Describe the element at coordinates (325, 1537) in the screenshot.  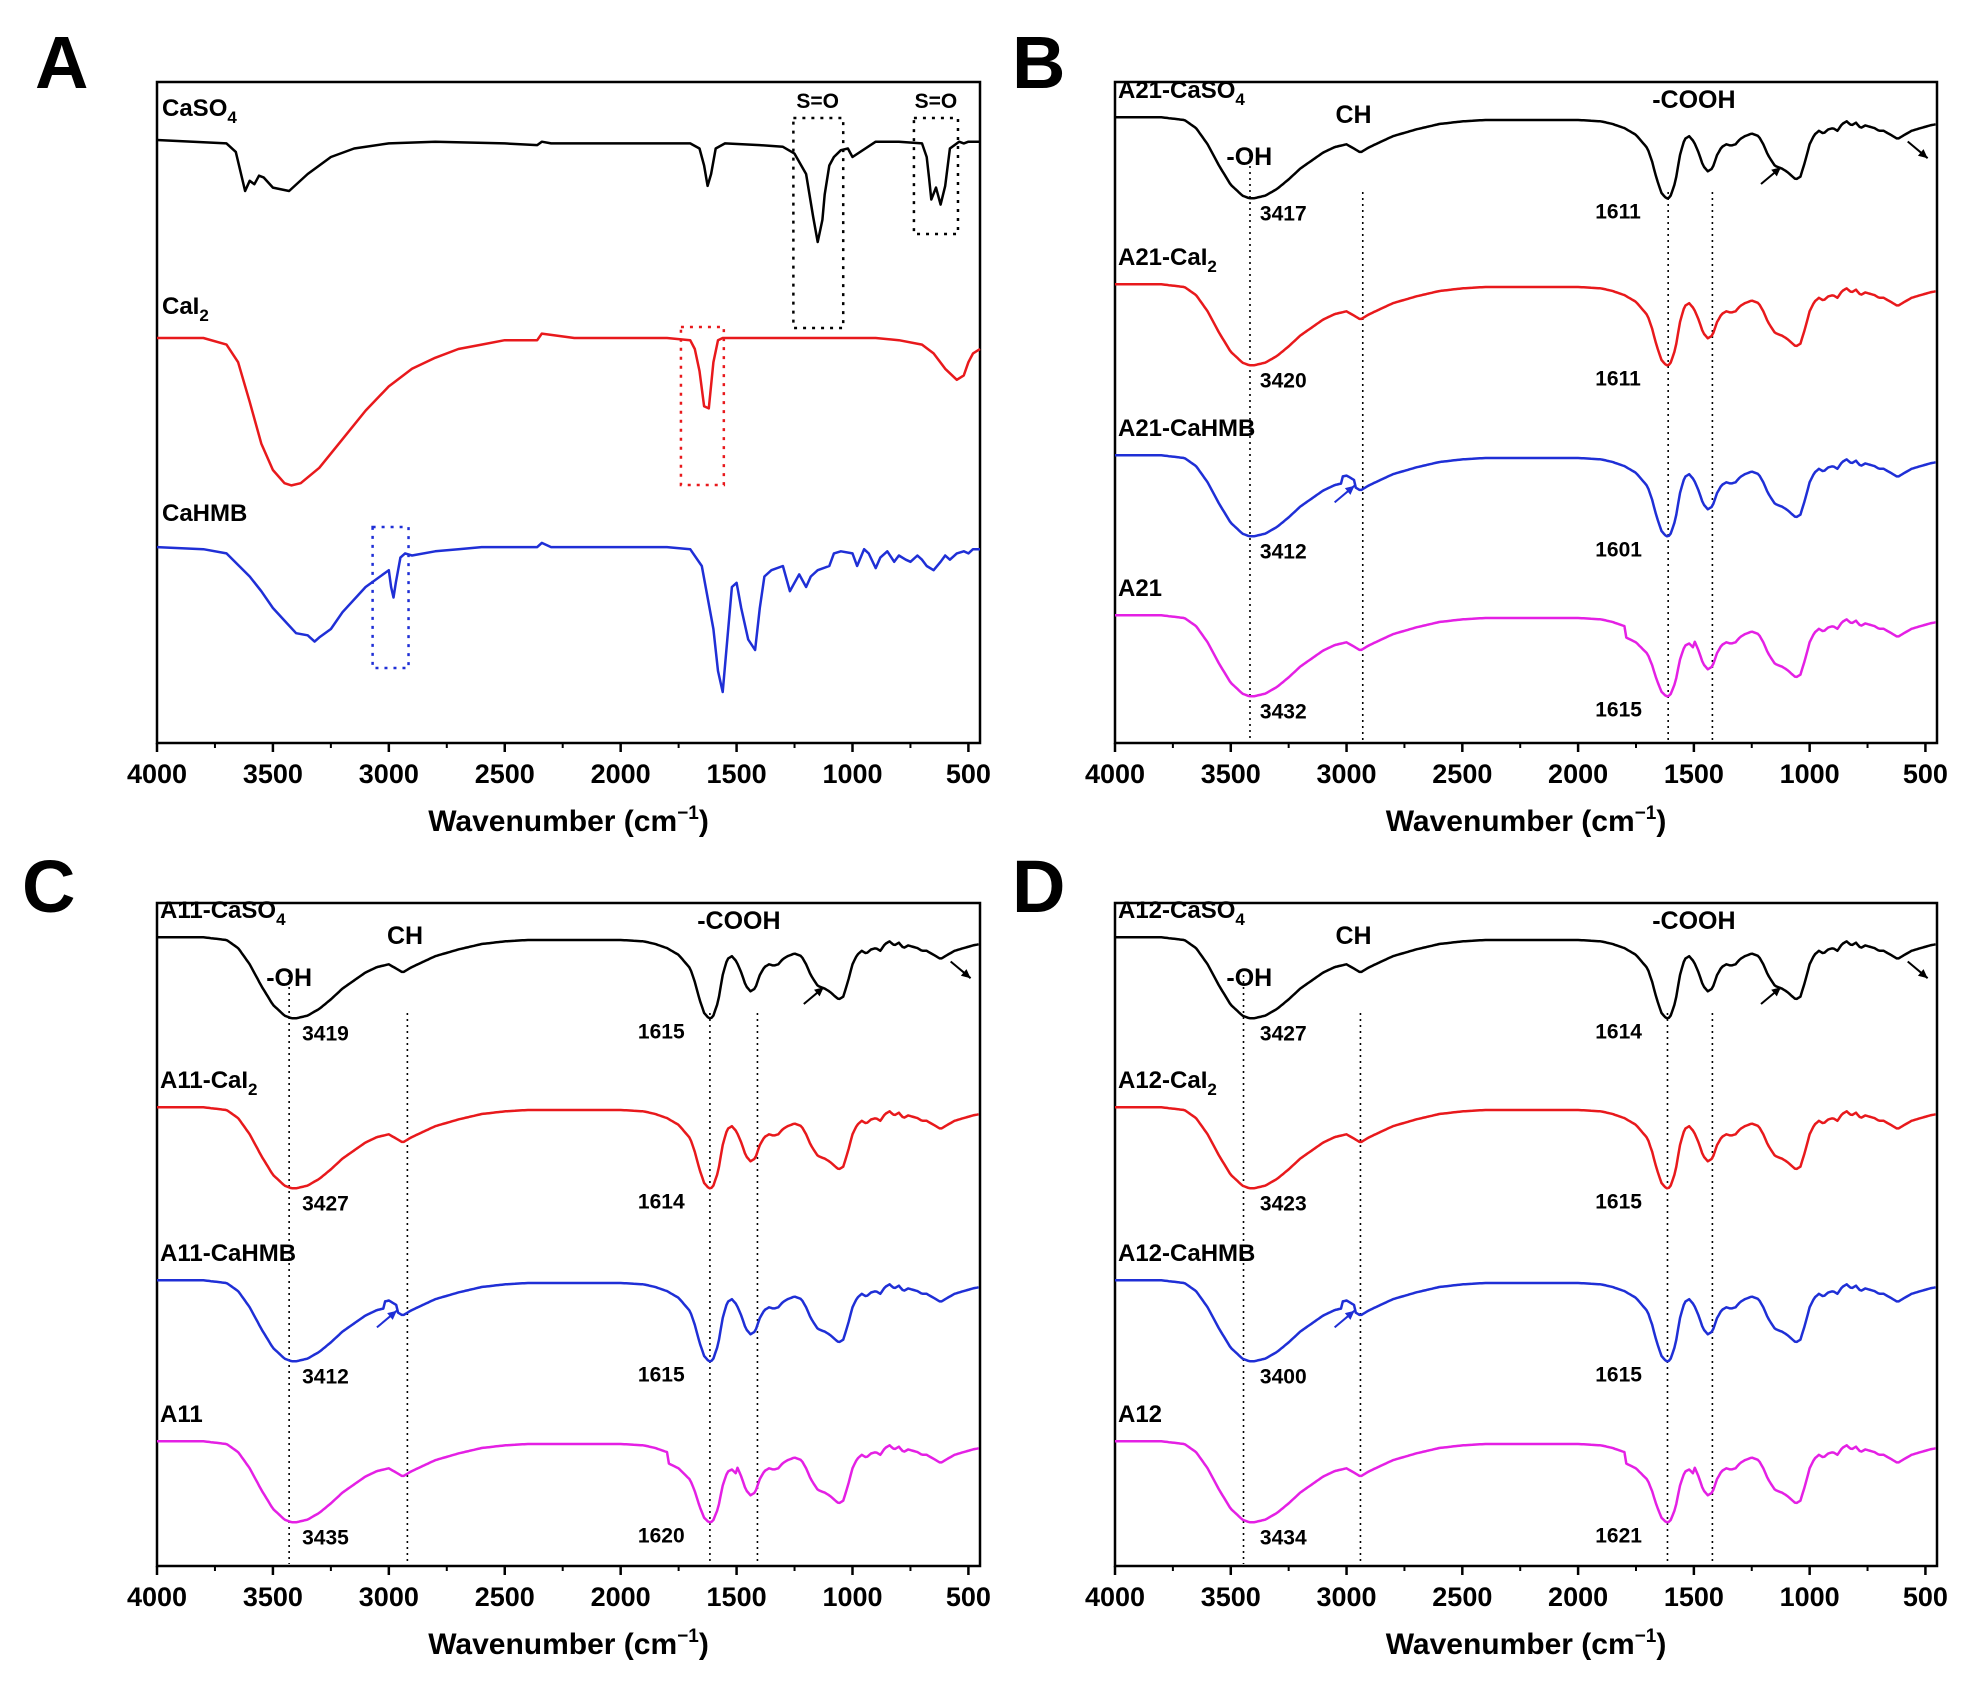
I see `peak-label: 3435` at that location.